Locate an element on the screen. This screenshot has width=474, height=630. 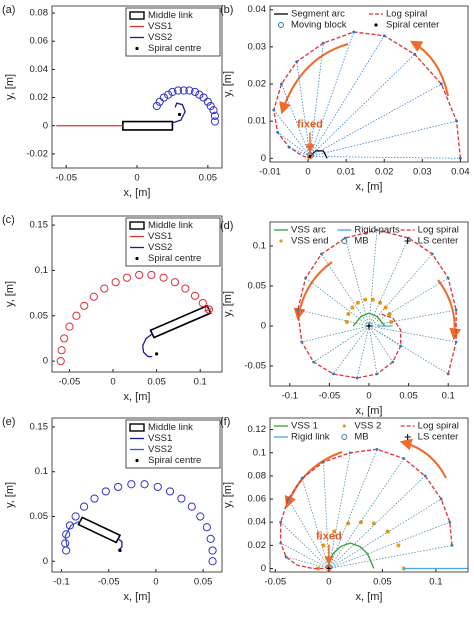
y-tick-label: 0.06 is located at coordinates (257, 499).